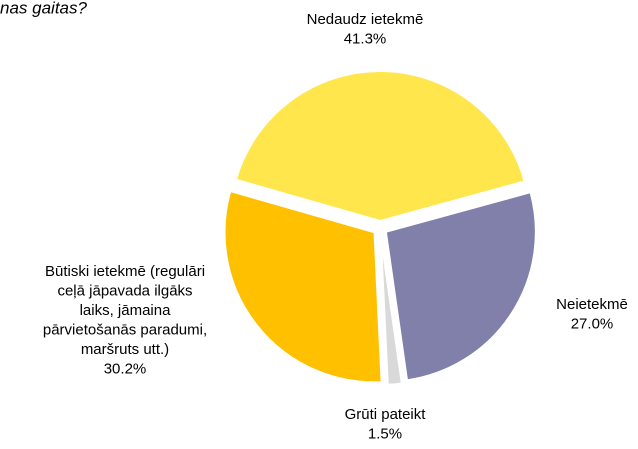 This screenshot has width=638, height=449. What do you see at coordinates (125, 368) in the screenshot?
I see `value-label: 30.2%` at bounding box center [125, 368].